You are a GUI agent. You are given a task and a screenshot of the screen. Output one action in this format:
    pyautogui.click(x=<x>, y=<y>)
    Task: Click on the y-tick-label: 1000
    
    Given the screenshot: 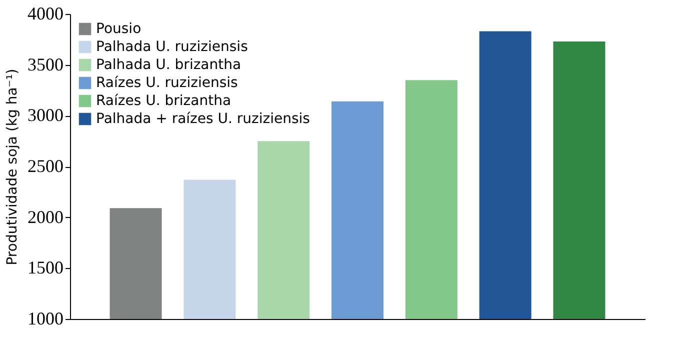 What is the action you would take?
    pyautogui.click(x=46, y=318)
    